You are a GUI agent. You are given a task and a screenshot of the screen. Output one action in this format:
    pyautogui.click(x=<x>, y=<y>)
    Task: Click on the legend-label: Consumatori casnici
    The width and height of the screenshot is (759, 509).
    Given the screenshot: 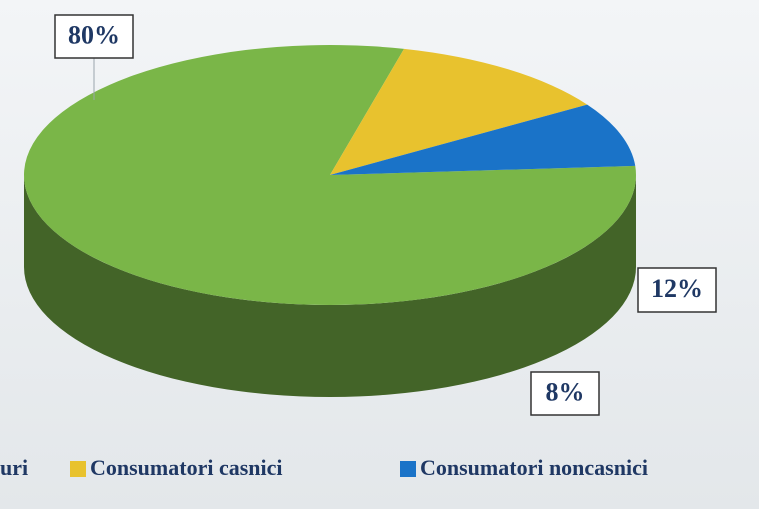 What is the action you would take?
    pyautogui.click(x=186, y=467)
    